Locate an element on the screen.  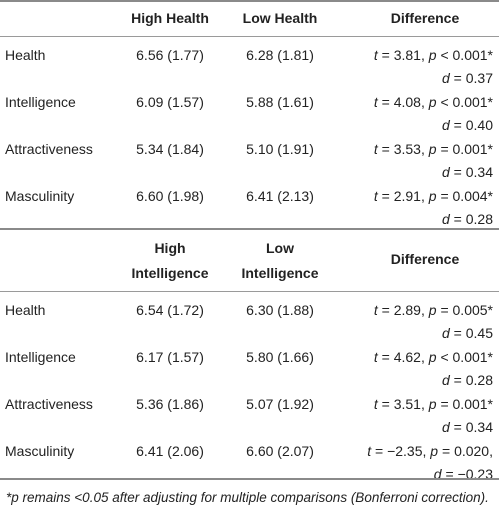
row-difference-effect: d = 0.40 is located at coordinates (393, 125).